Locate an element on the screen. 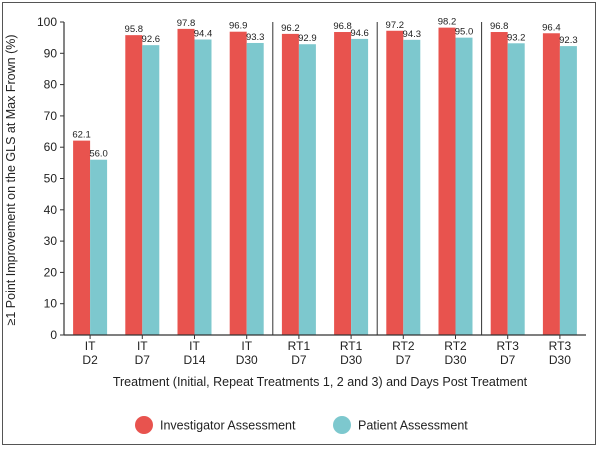  x-tick-label-line2: D14 is located at coordinates (194, 360).